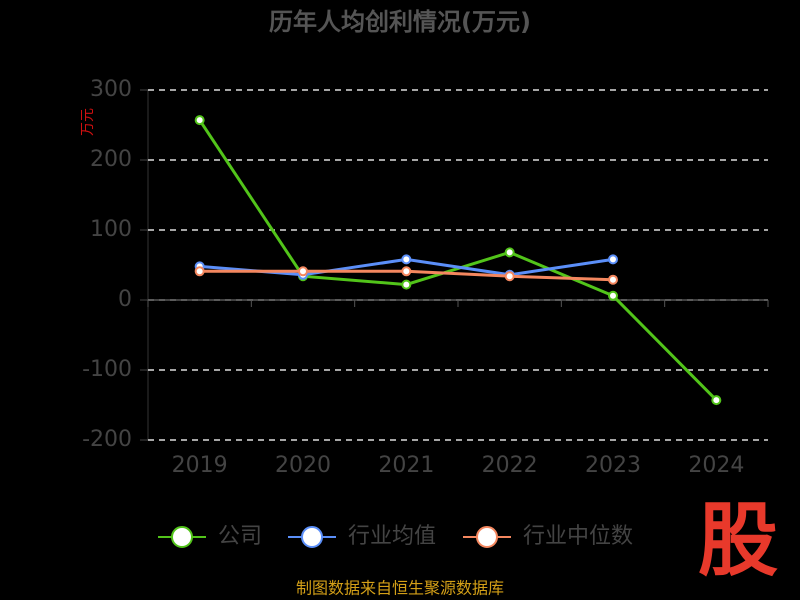  I want to click on legend-label: 行业均值, so click(392, 536).